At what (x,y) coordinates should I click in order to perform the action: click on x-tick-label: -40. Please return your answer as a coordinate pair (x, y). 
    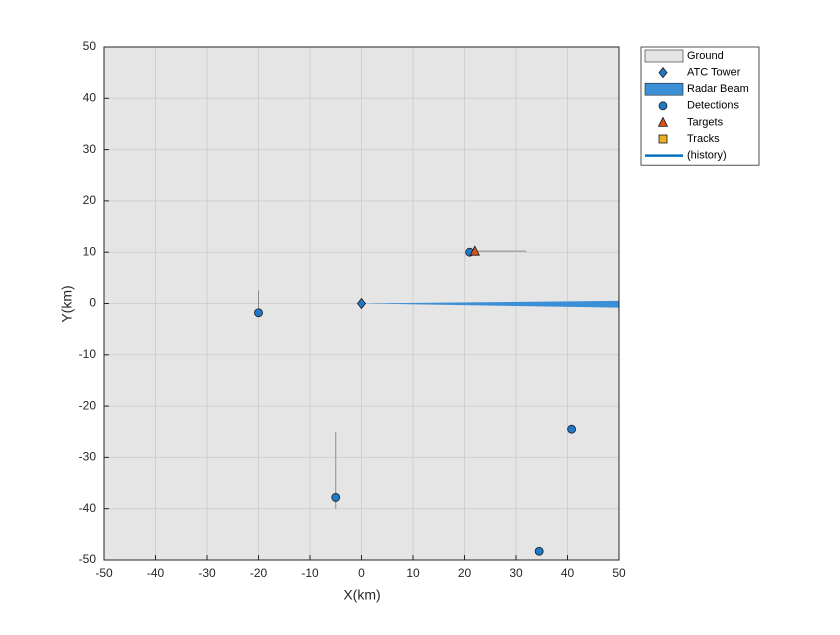
    Looking at the image, I should click on (156, 573).